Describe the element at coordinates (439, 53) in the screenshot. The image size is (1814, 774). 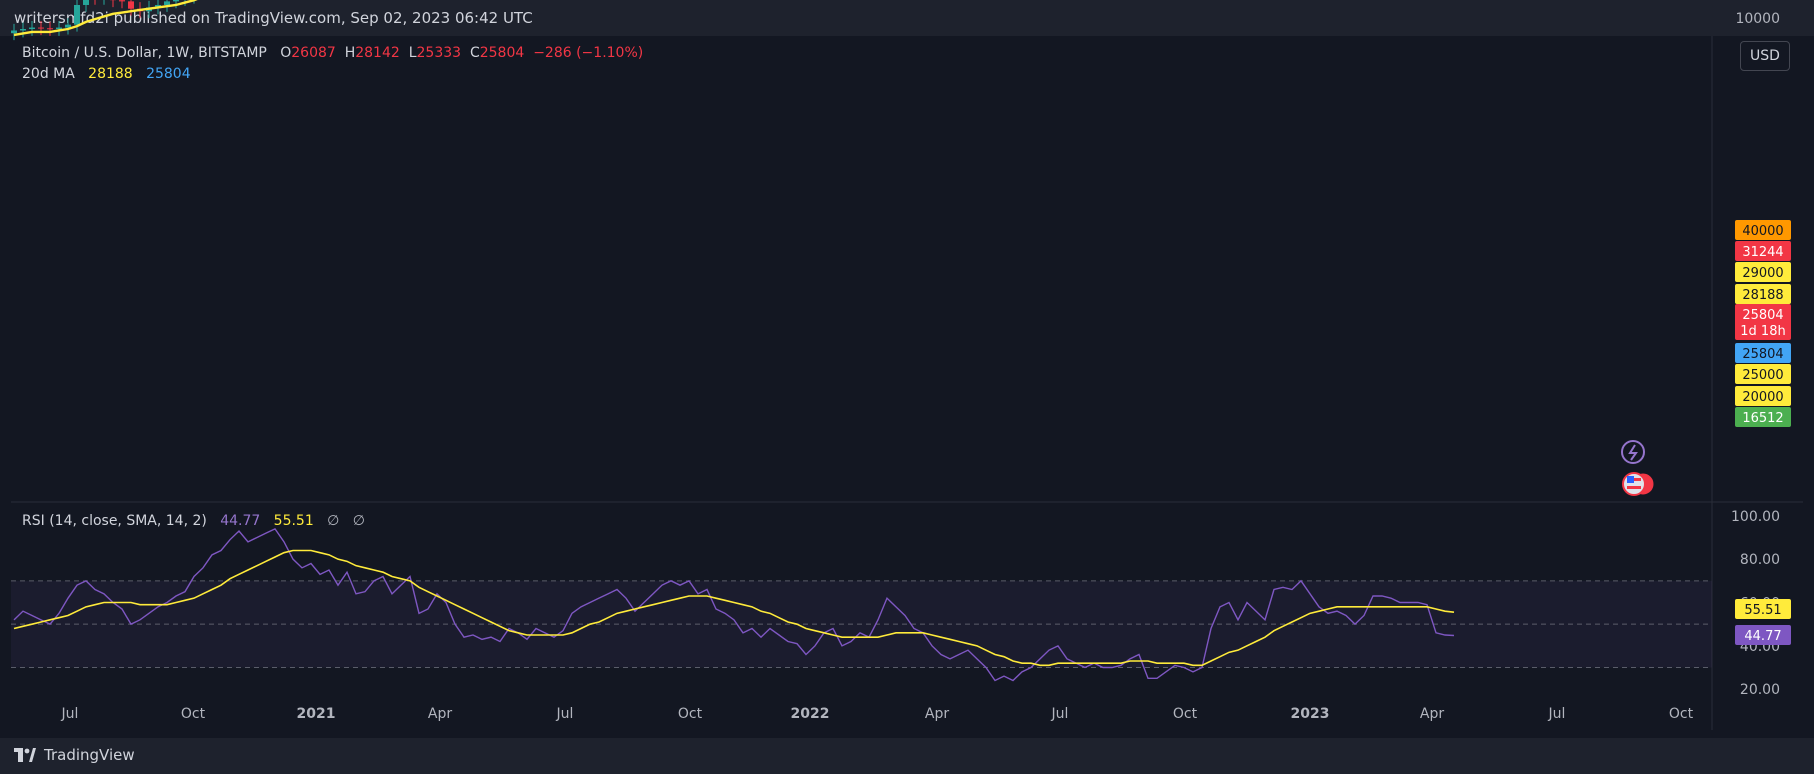
I see `low-value: 25333` at that location.